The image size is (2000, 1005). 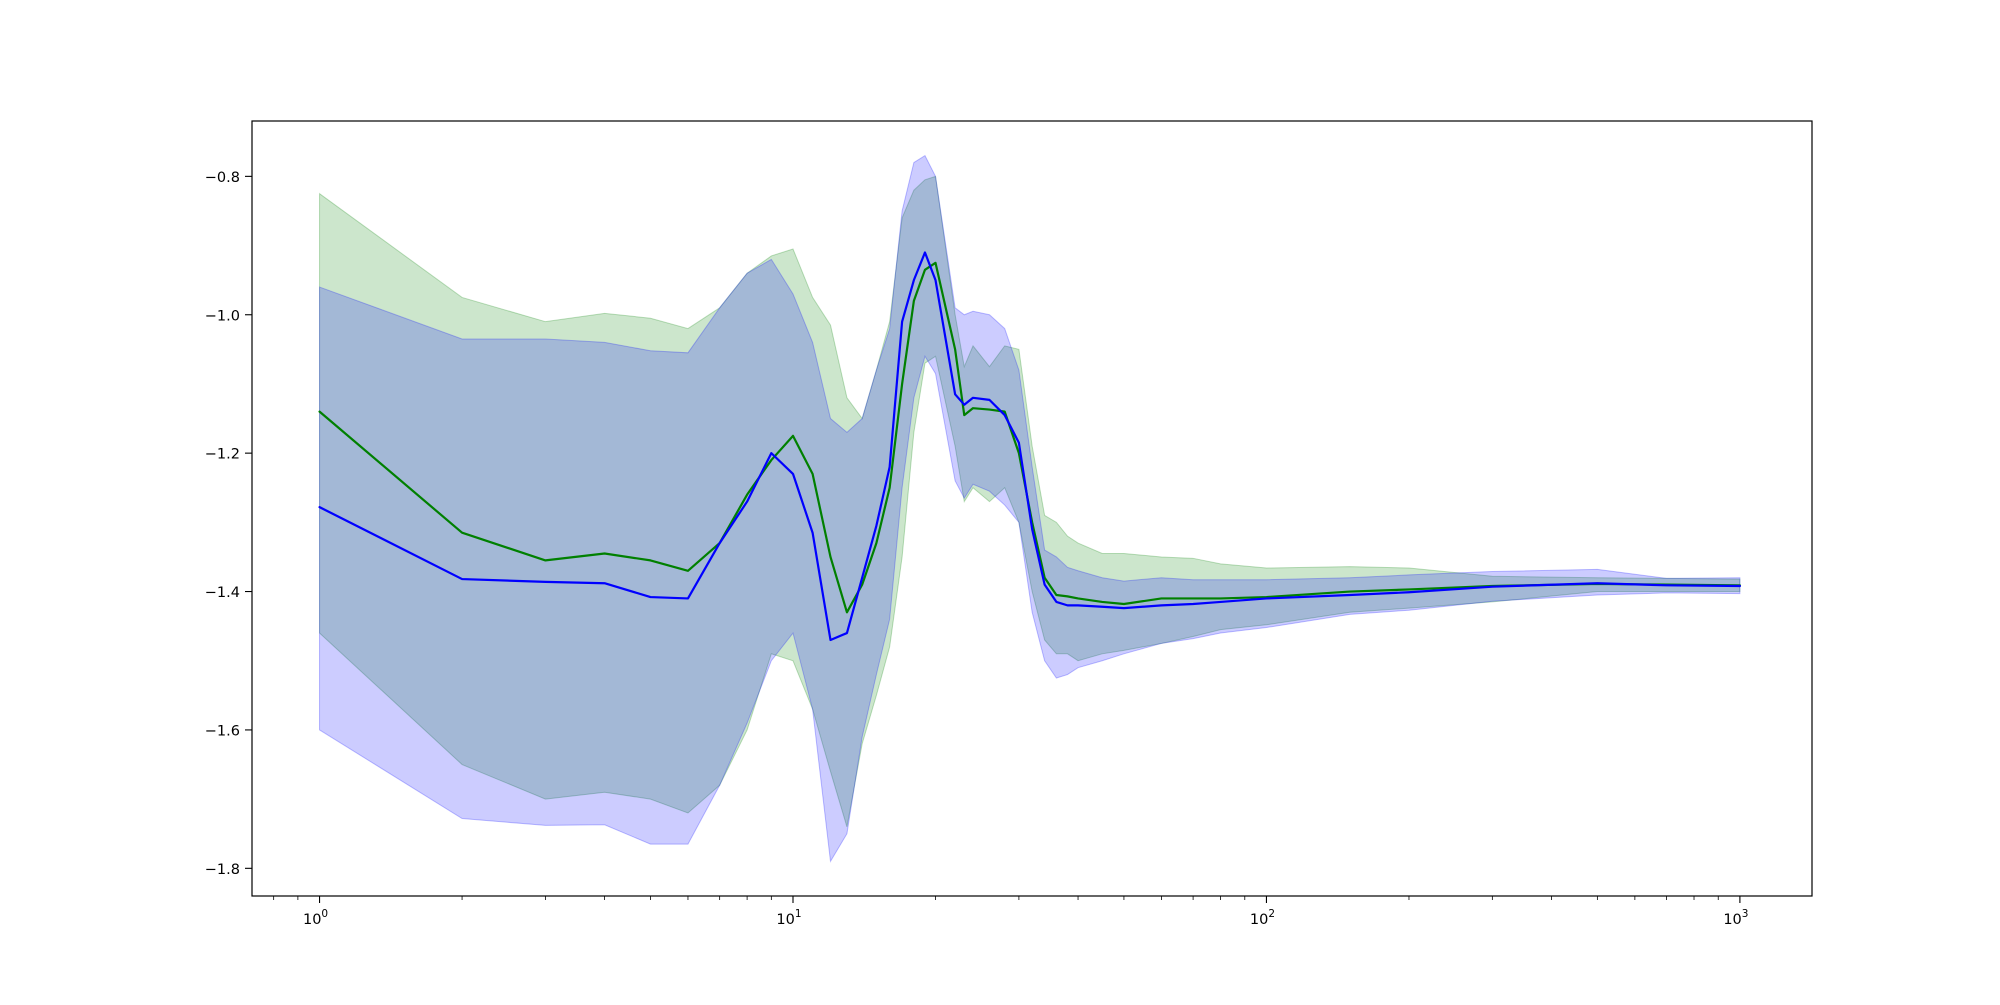 I want to click on x-tick-label-1: 10⁰, so click(x=315, y=918).